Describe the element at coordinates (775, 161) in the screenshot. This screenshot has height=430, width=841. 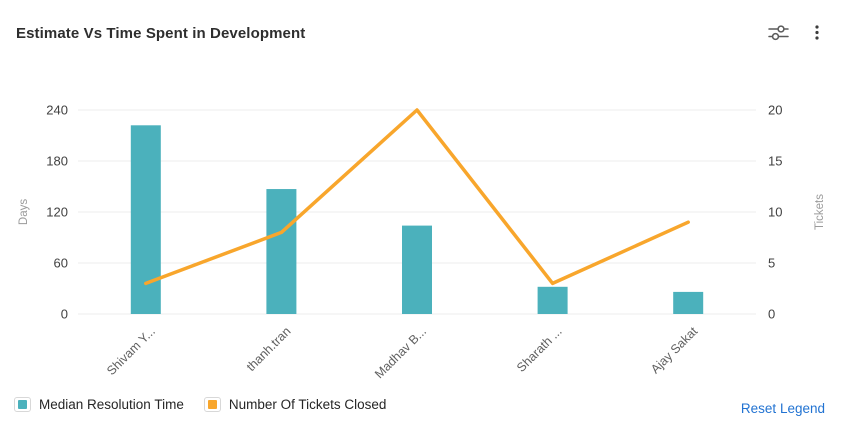
I see `svg-text: 15` at that location.